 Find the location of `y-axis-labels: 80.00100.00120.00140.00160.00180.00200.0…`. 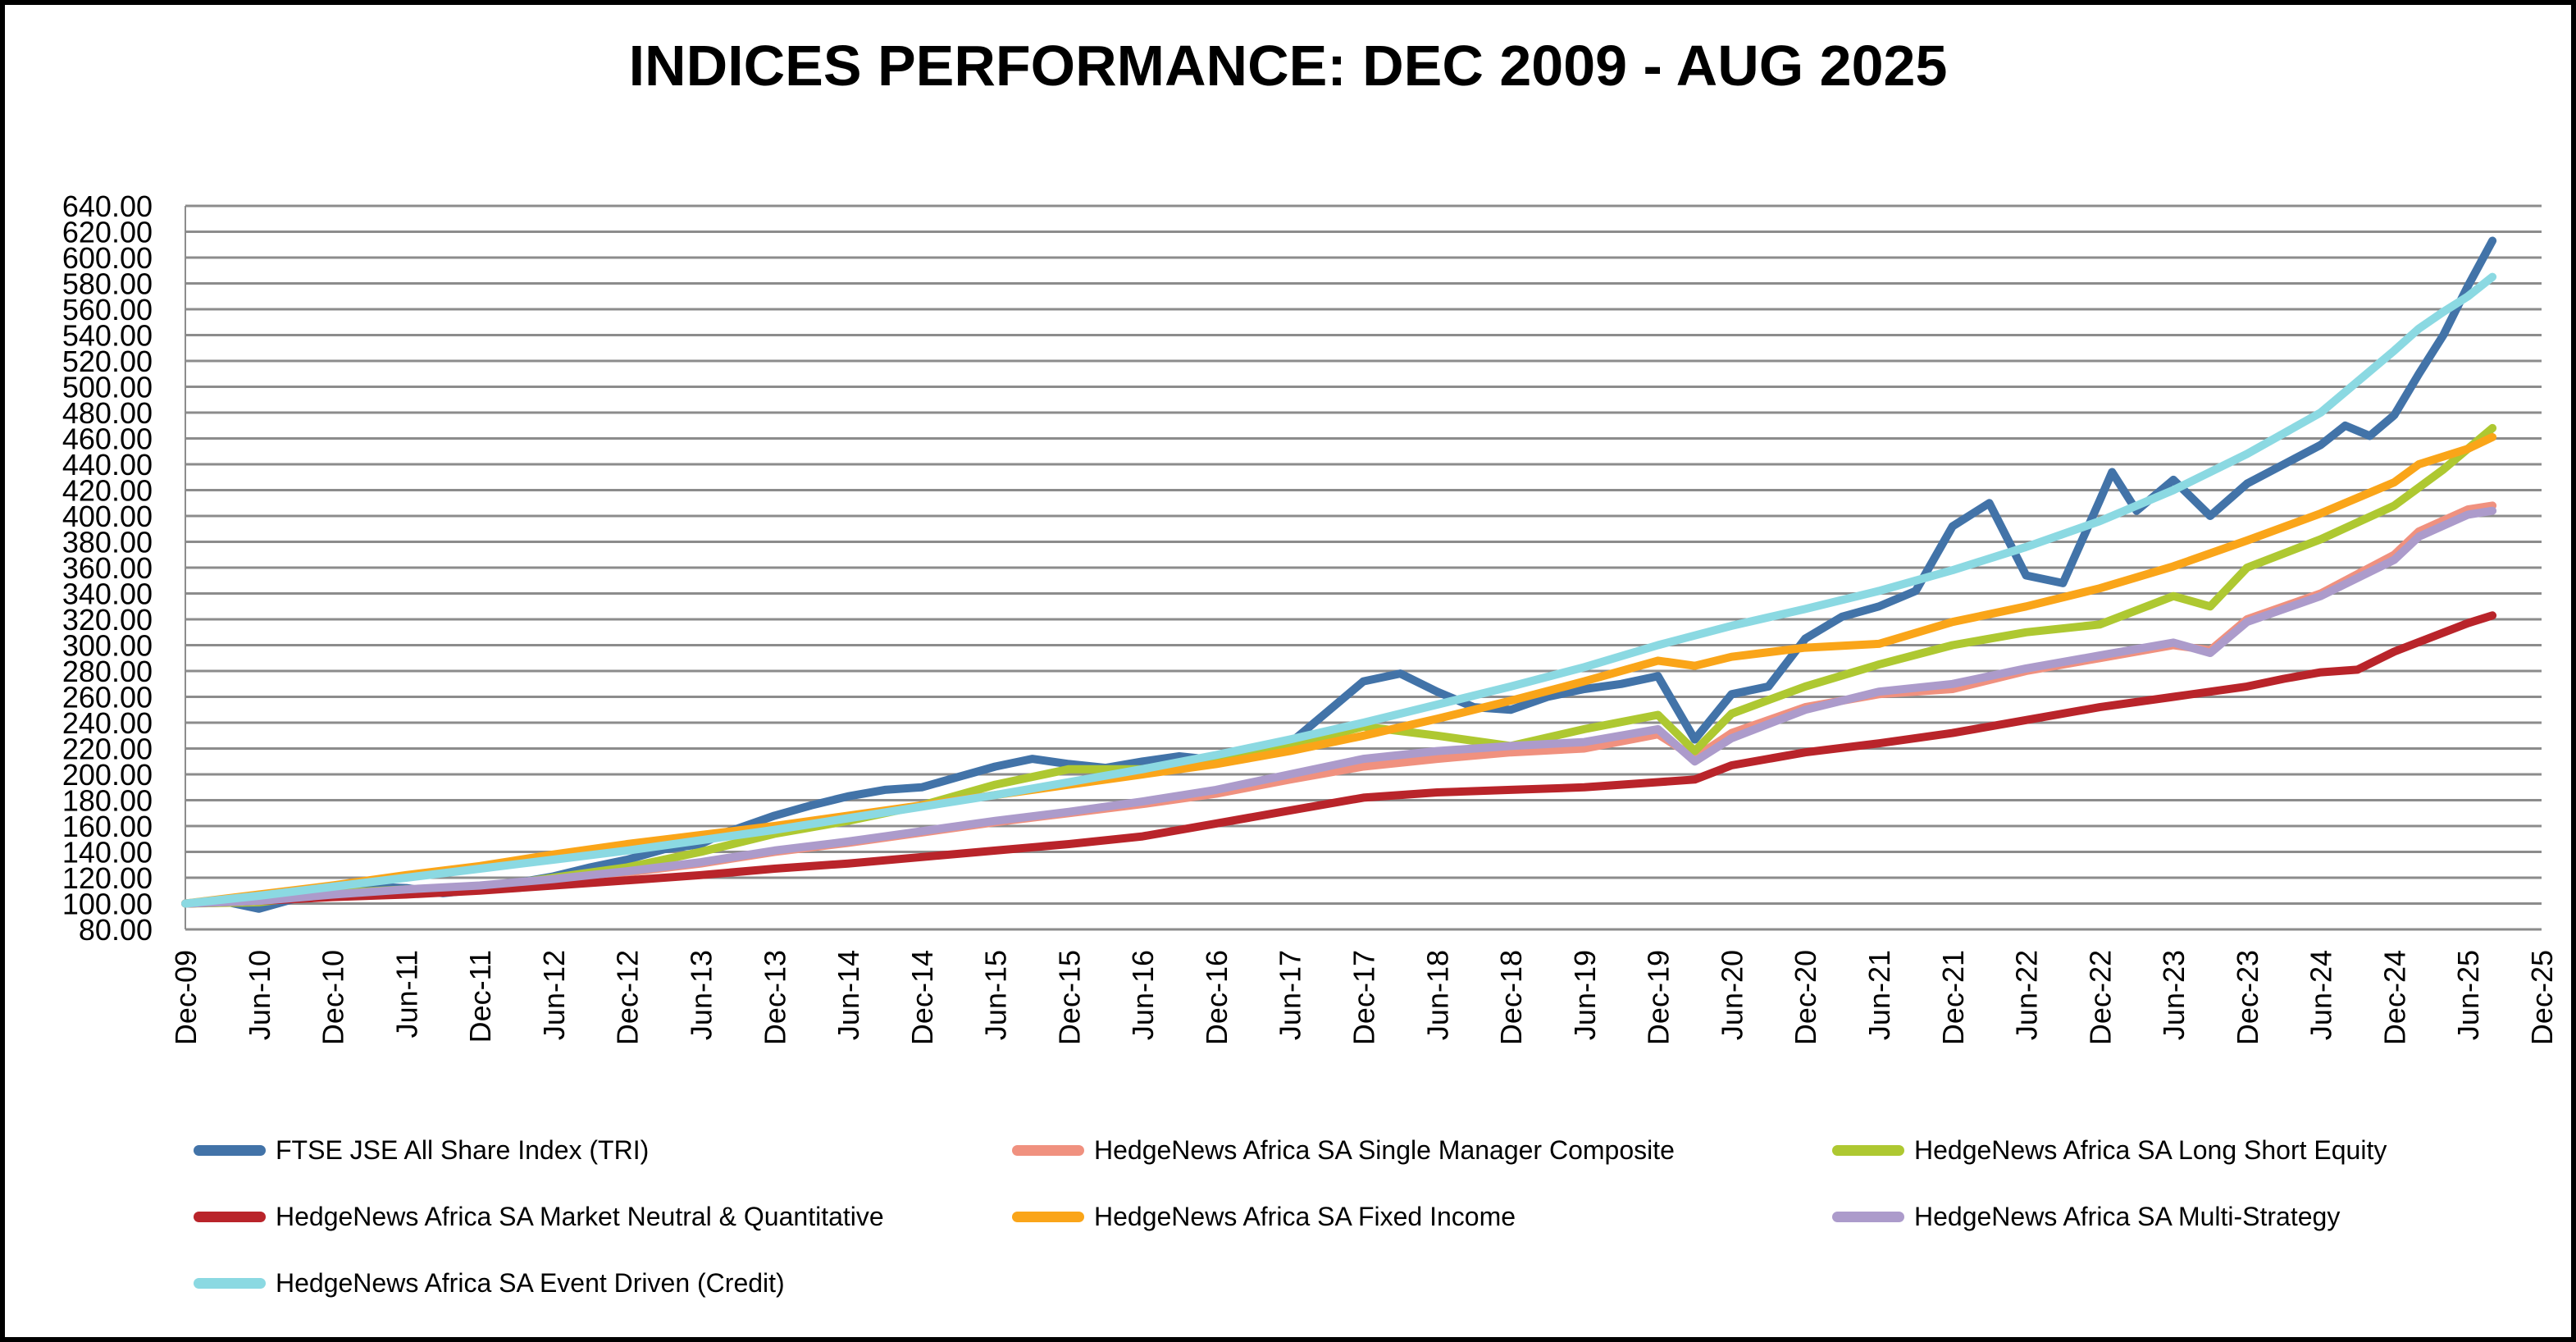

y-axis-labels: 80.00100.00120.00140.00160.00180.00200.0… is located at coordinates (107, 568).